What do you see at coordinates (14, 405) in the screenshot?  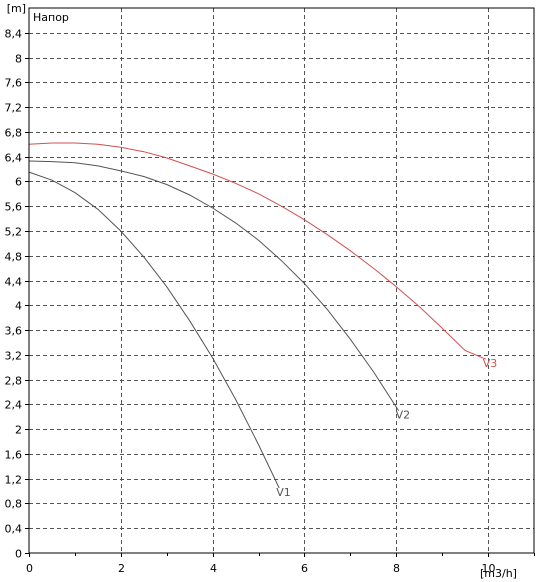 I see `y-tick-label: 2,4` at bounding box center [14, 405].